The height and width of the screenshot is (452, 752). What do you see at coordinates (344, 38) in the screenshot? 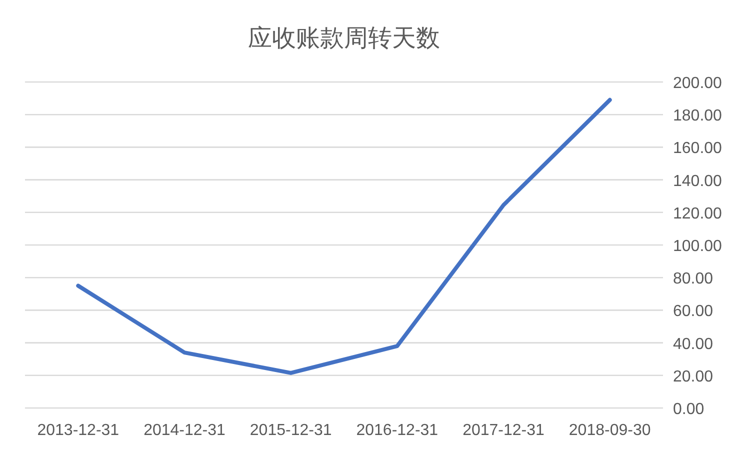
I see `chart-title: 应收账款周转天数` at bounding box center [344, 38].